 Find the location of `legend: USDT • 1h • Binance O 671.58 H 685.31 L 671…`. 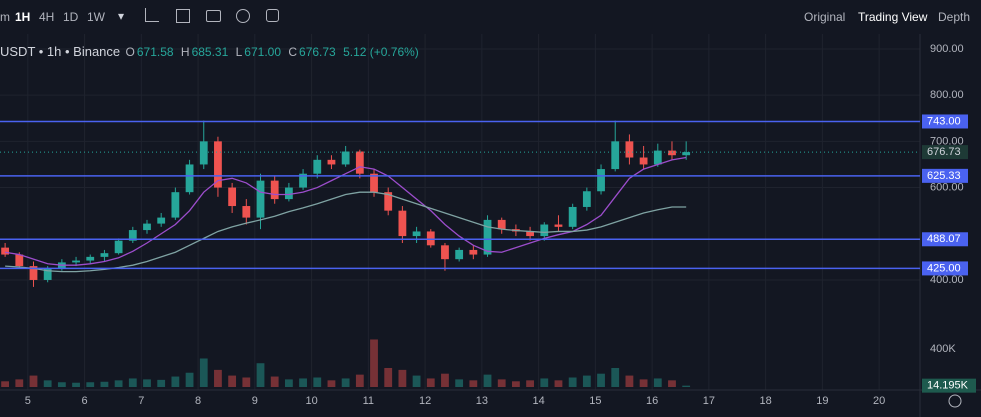

legend: USDT • 1h • Binance O 671.58 H 685.31 L 671… is located at coordinates (210, 51).